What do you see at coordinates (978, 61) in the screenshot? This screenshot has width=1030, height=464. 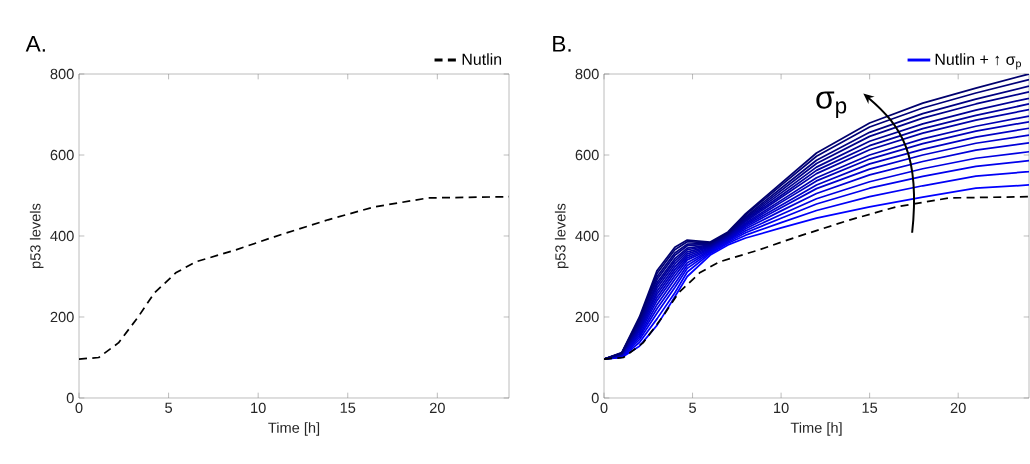 I see `legend-label: Nutlin + ↑ σ$_{p}$` at bounding box center [978, 61].